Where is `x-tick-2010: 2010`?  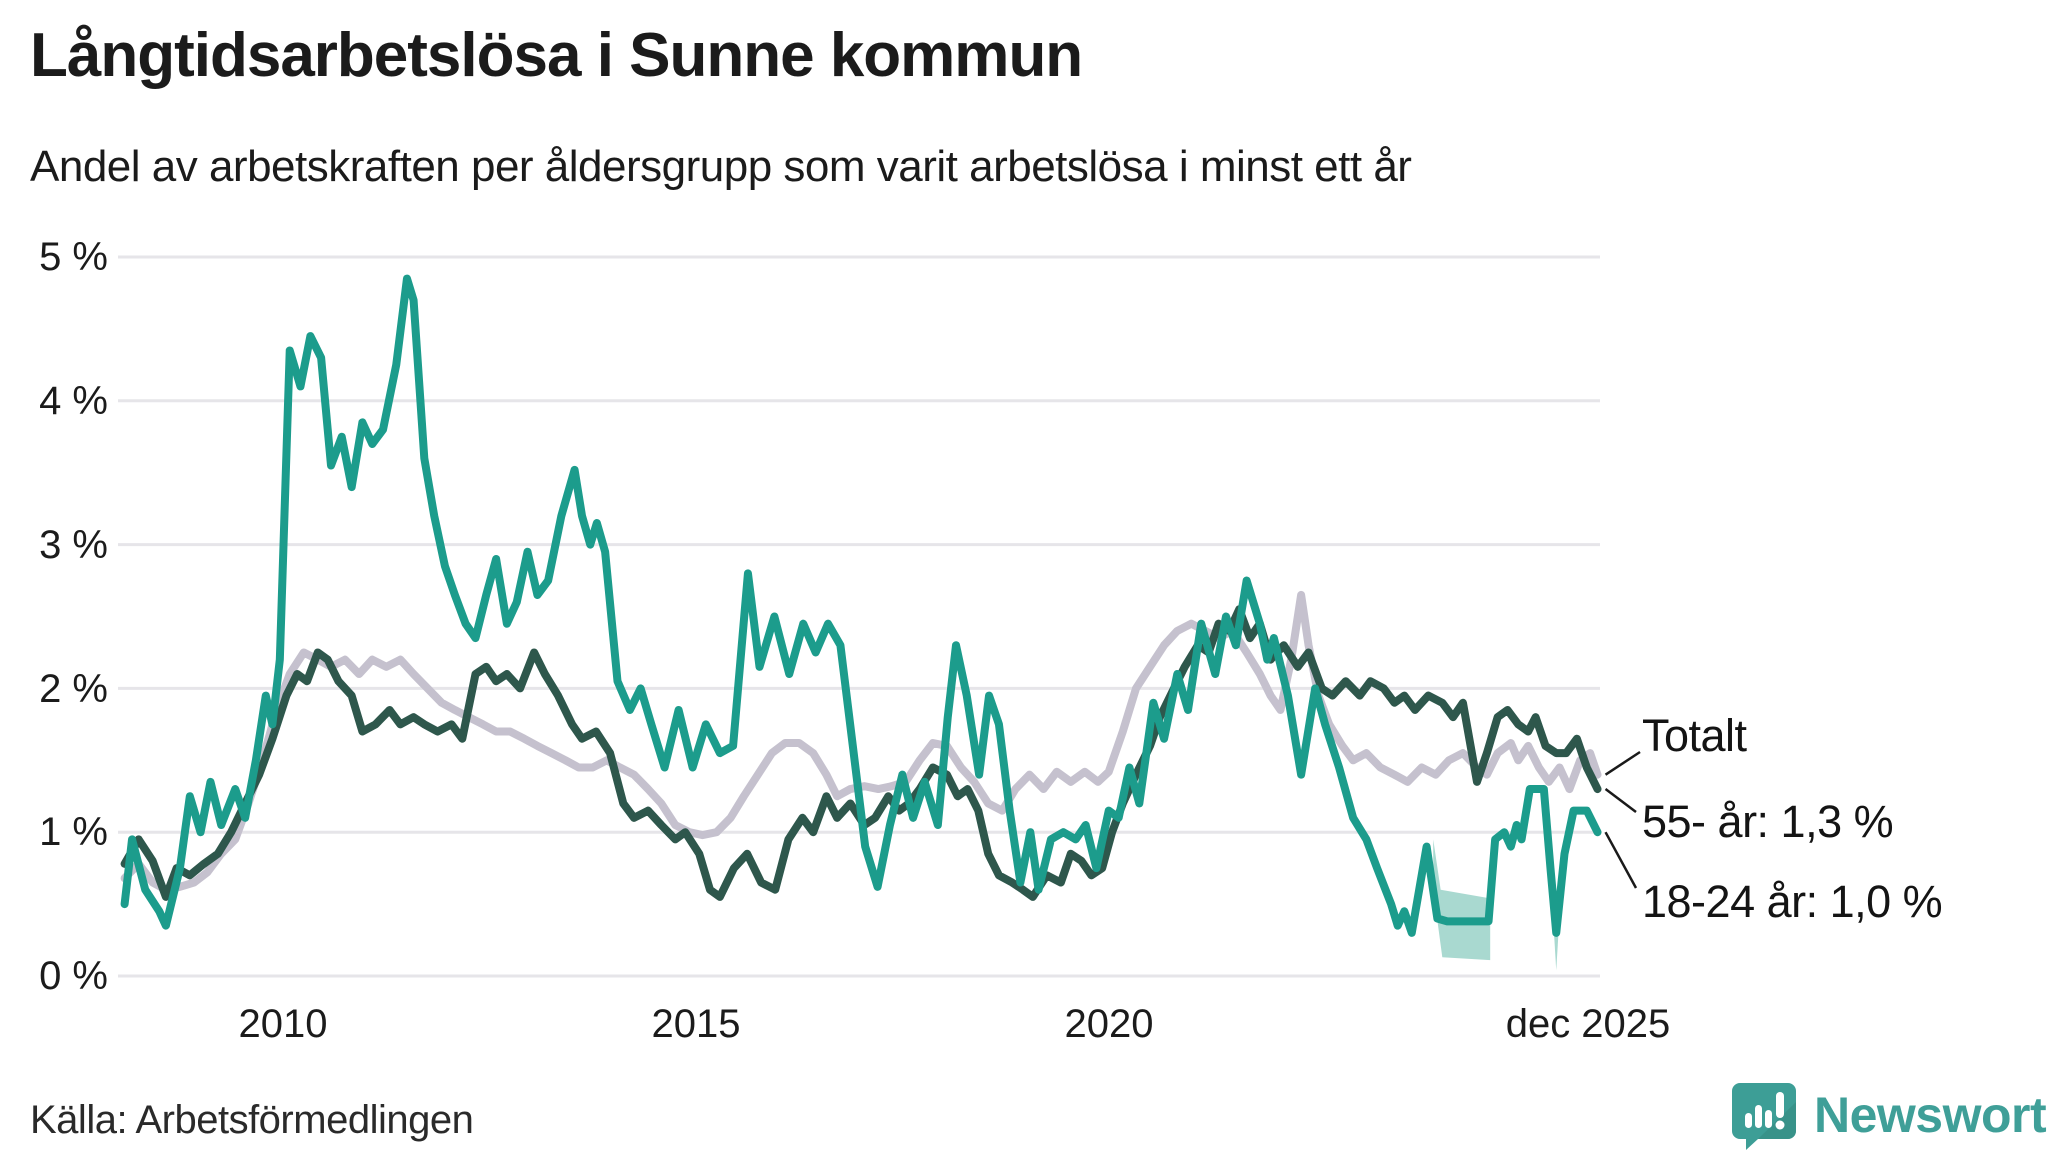
x-tick-2010: 2010 is located at coordinates (283, 1024).